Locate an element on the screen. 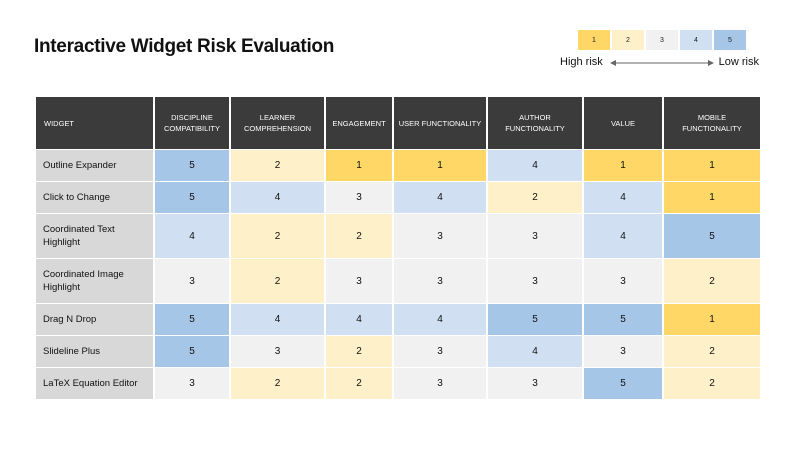  header-discipline-compatibility: DISCIPLINE COMPATIBILITY is located at coordinates (192, 123).